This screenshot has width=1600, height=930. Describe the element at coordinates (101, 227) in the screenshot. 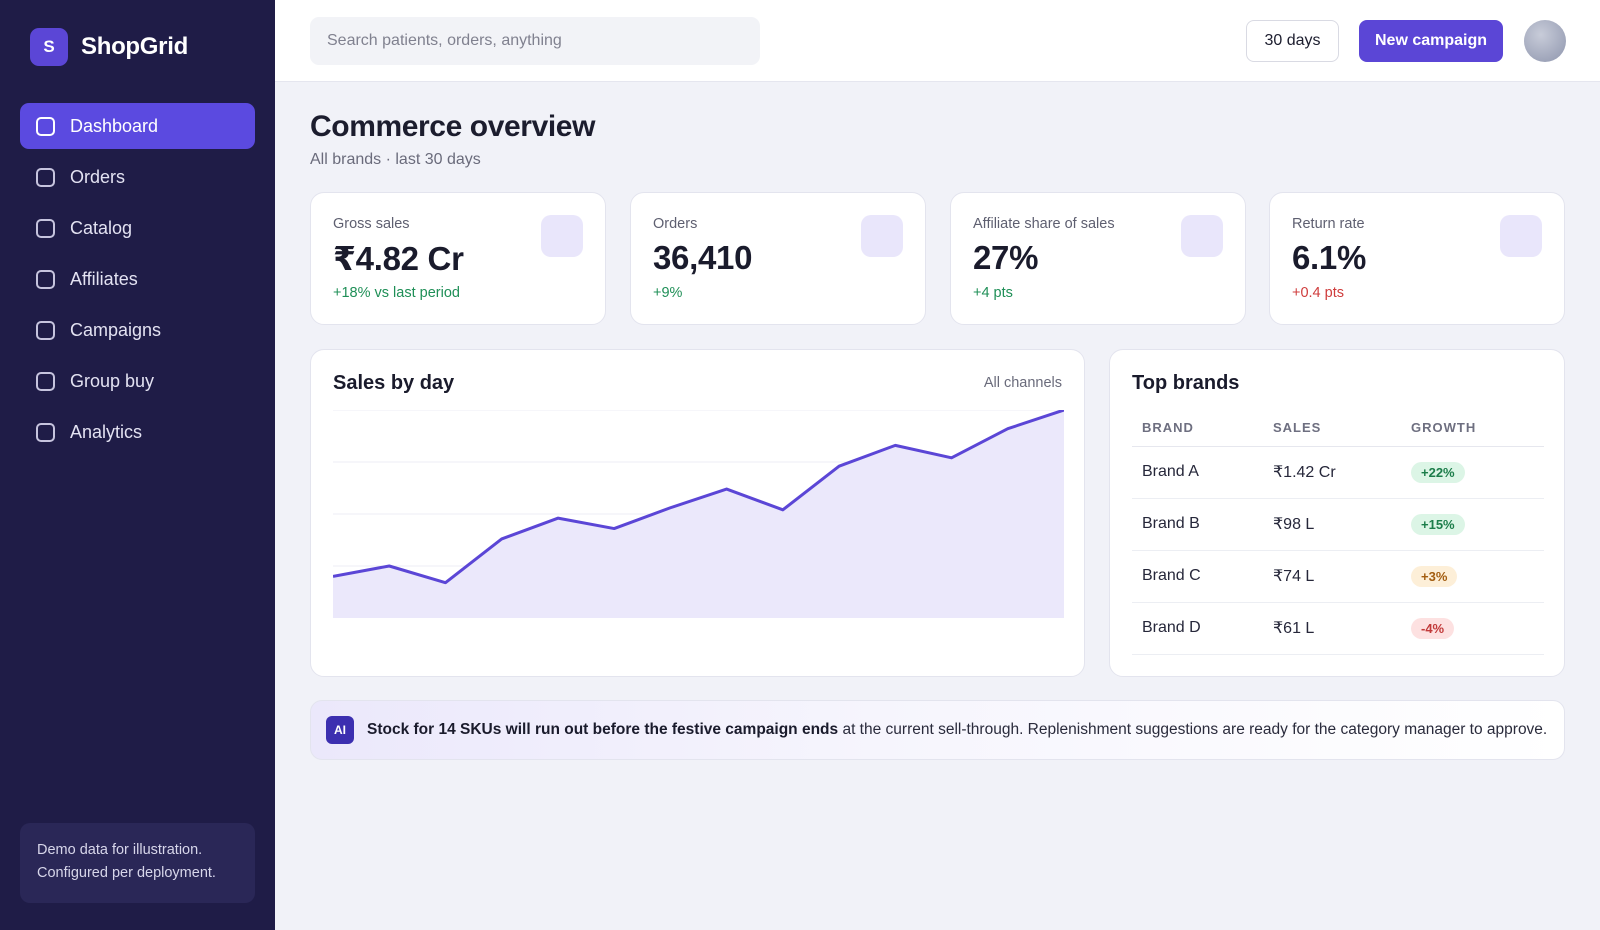

I see `sidebar-item-label: Catalog` at that location.